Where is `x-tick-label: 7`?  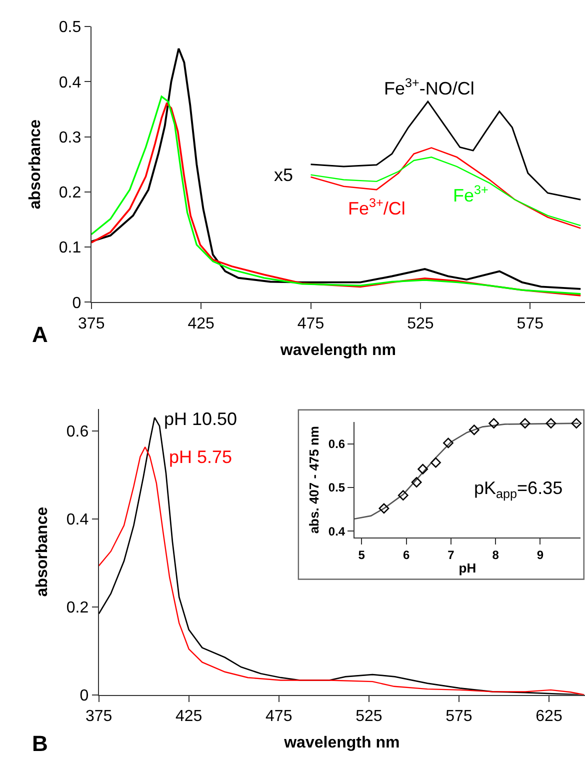
x-tick-label: 7 is located at coordinates (451, 555).